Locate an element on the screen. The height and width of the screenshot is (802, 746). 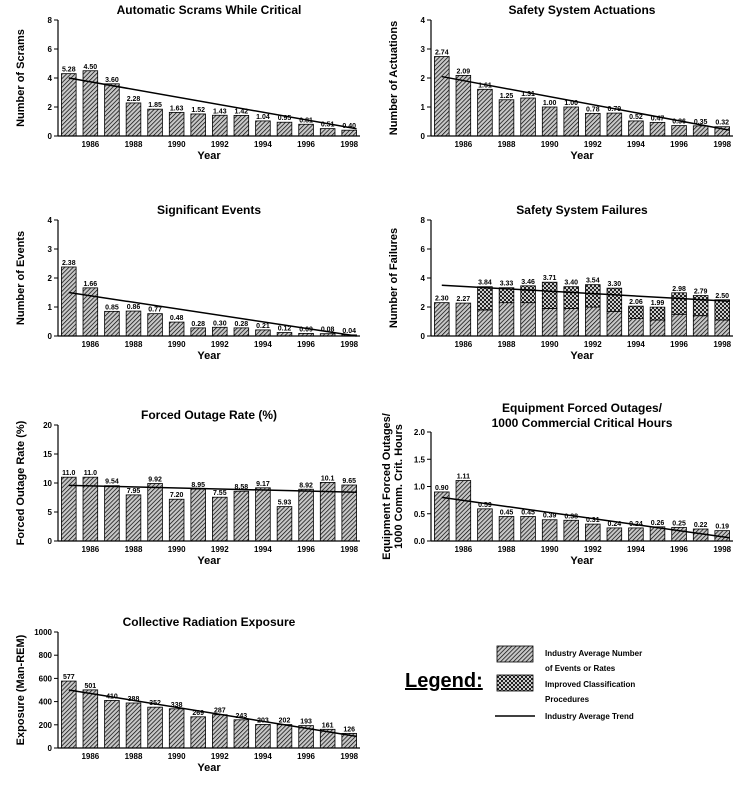
radiation-bar-1986 is located at coordinates (90, 719).